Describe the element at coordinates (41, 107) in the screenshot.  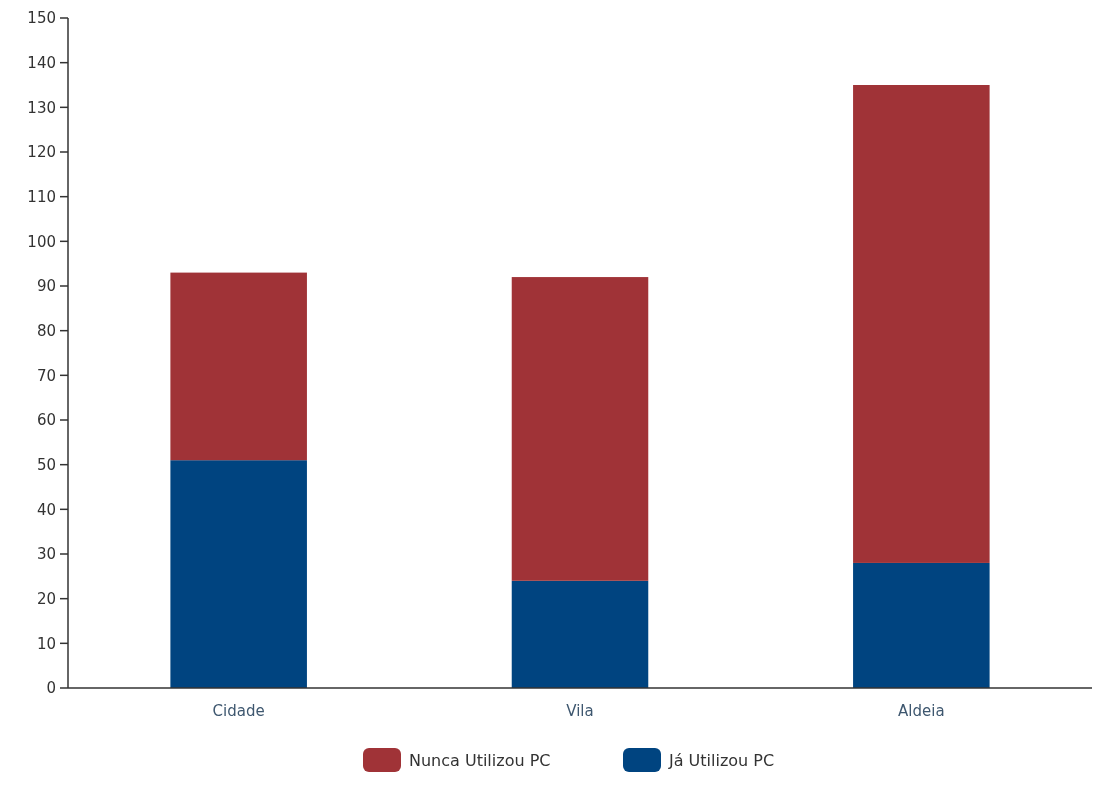
I see `y-tick-label: 130` at that location.